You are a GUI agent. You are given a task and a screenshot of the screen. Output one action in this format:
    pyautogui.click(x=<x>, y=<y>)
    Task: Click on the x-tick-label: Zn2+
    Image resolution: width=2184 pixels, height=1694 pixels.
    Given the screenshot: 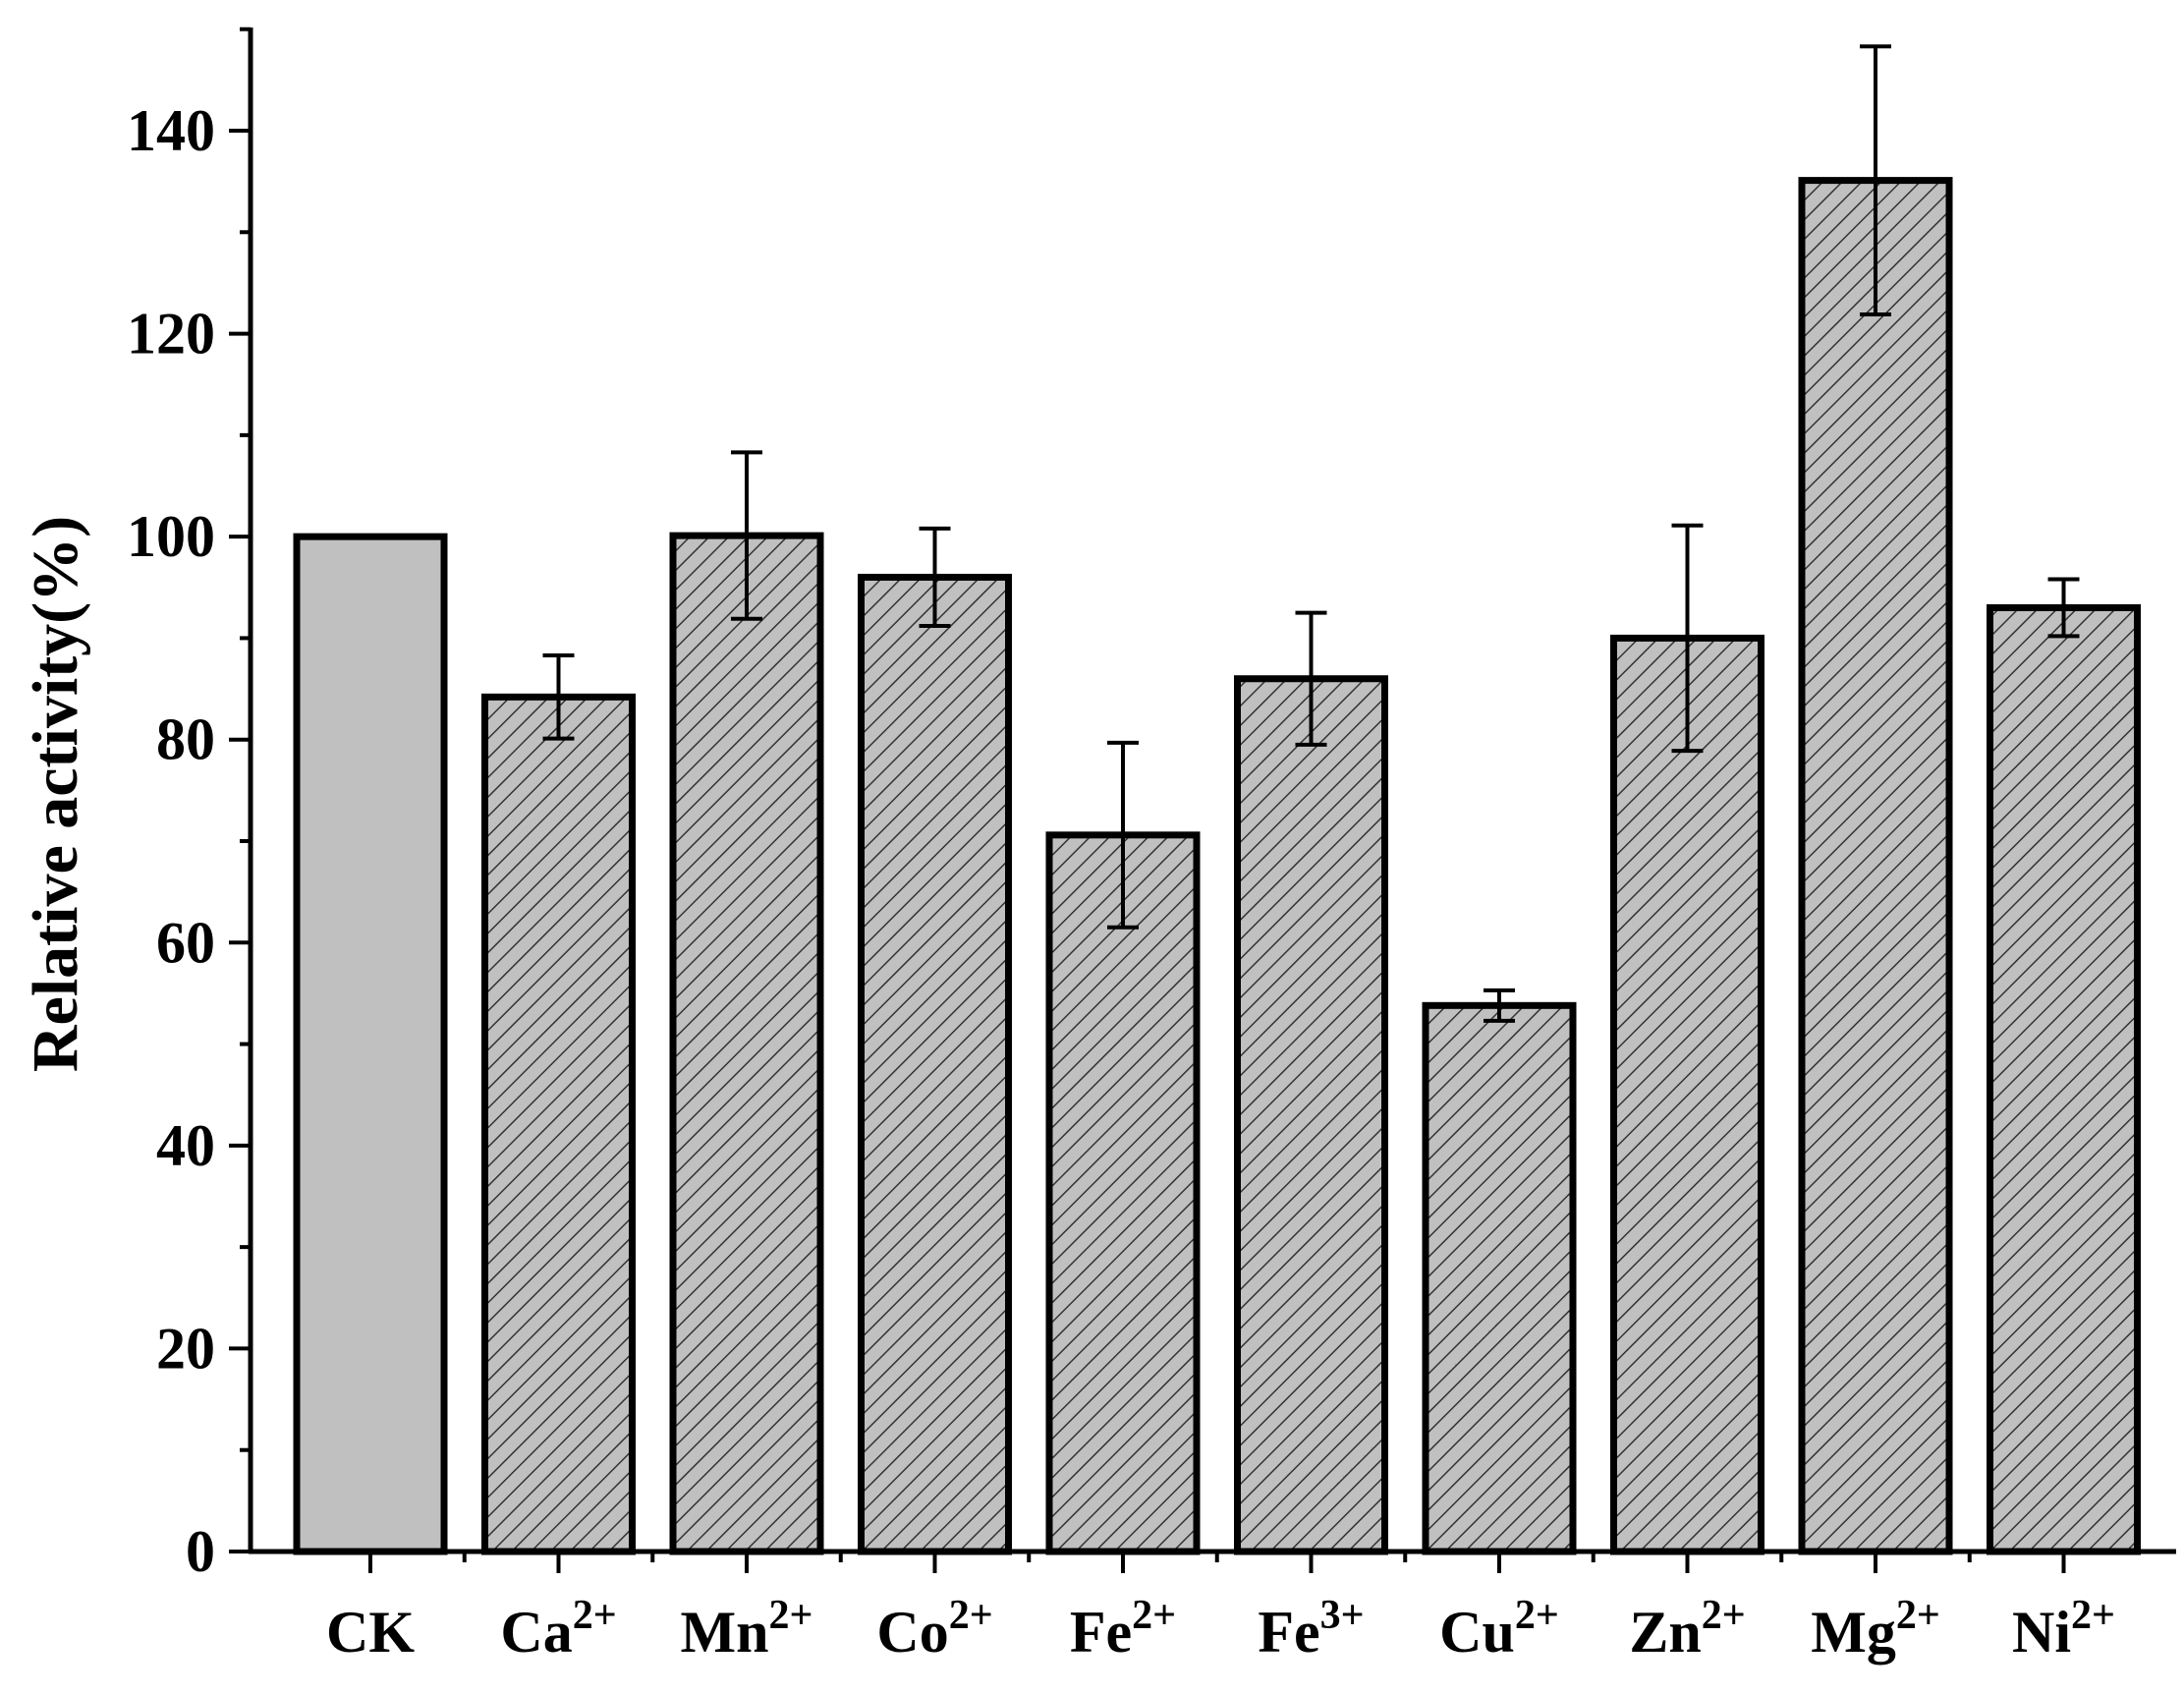 What is the action you would take?
    pyautogui.click(x=1687, y=1629)
    